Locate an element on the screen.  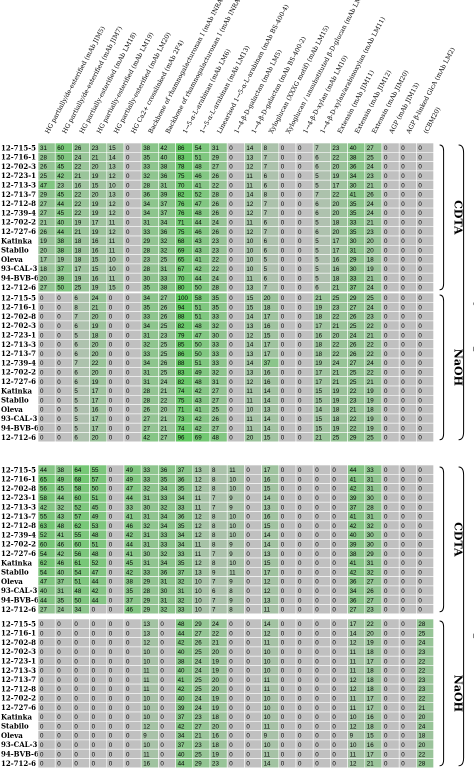
row-label: Oleva is located at coordinates (12, 259).